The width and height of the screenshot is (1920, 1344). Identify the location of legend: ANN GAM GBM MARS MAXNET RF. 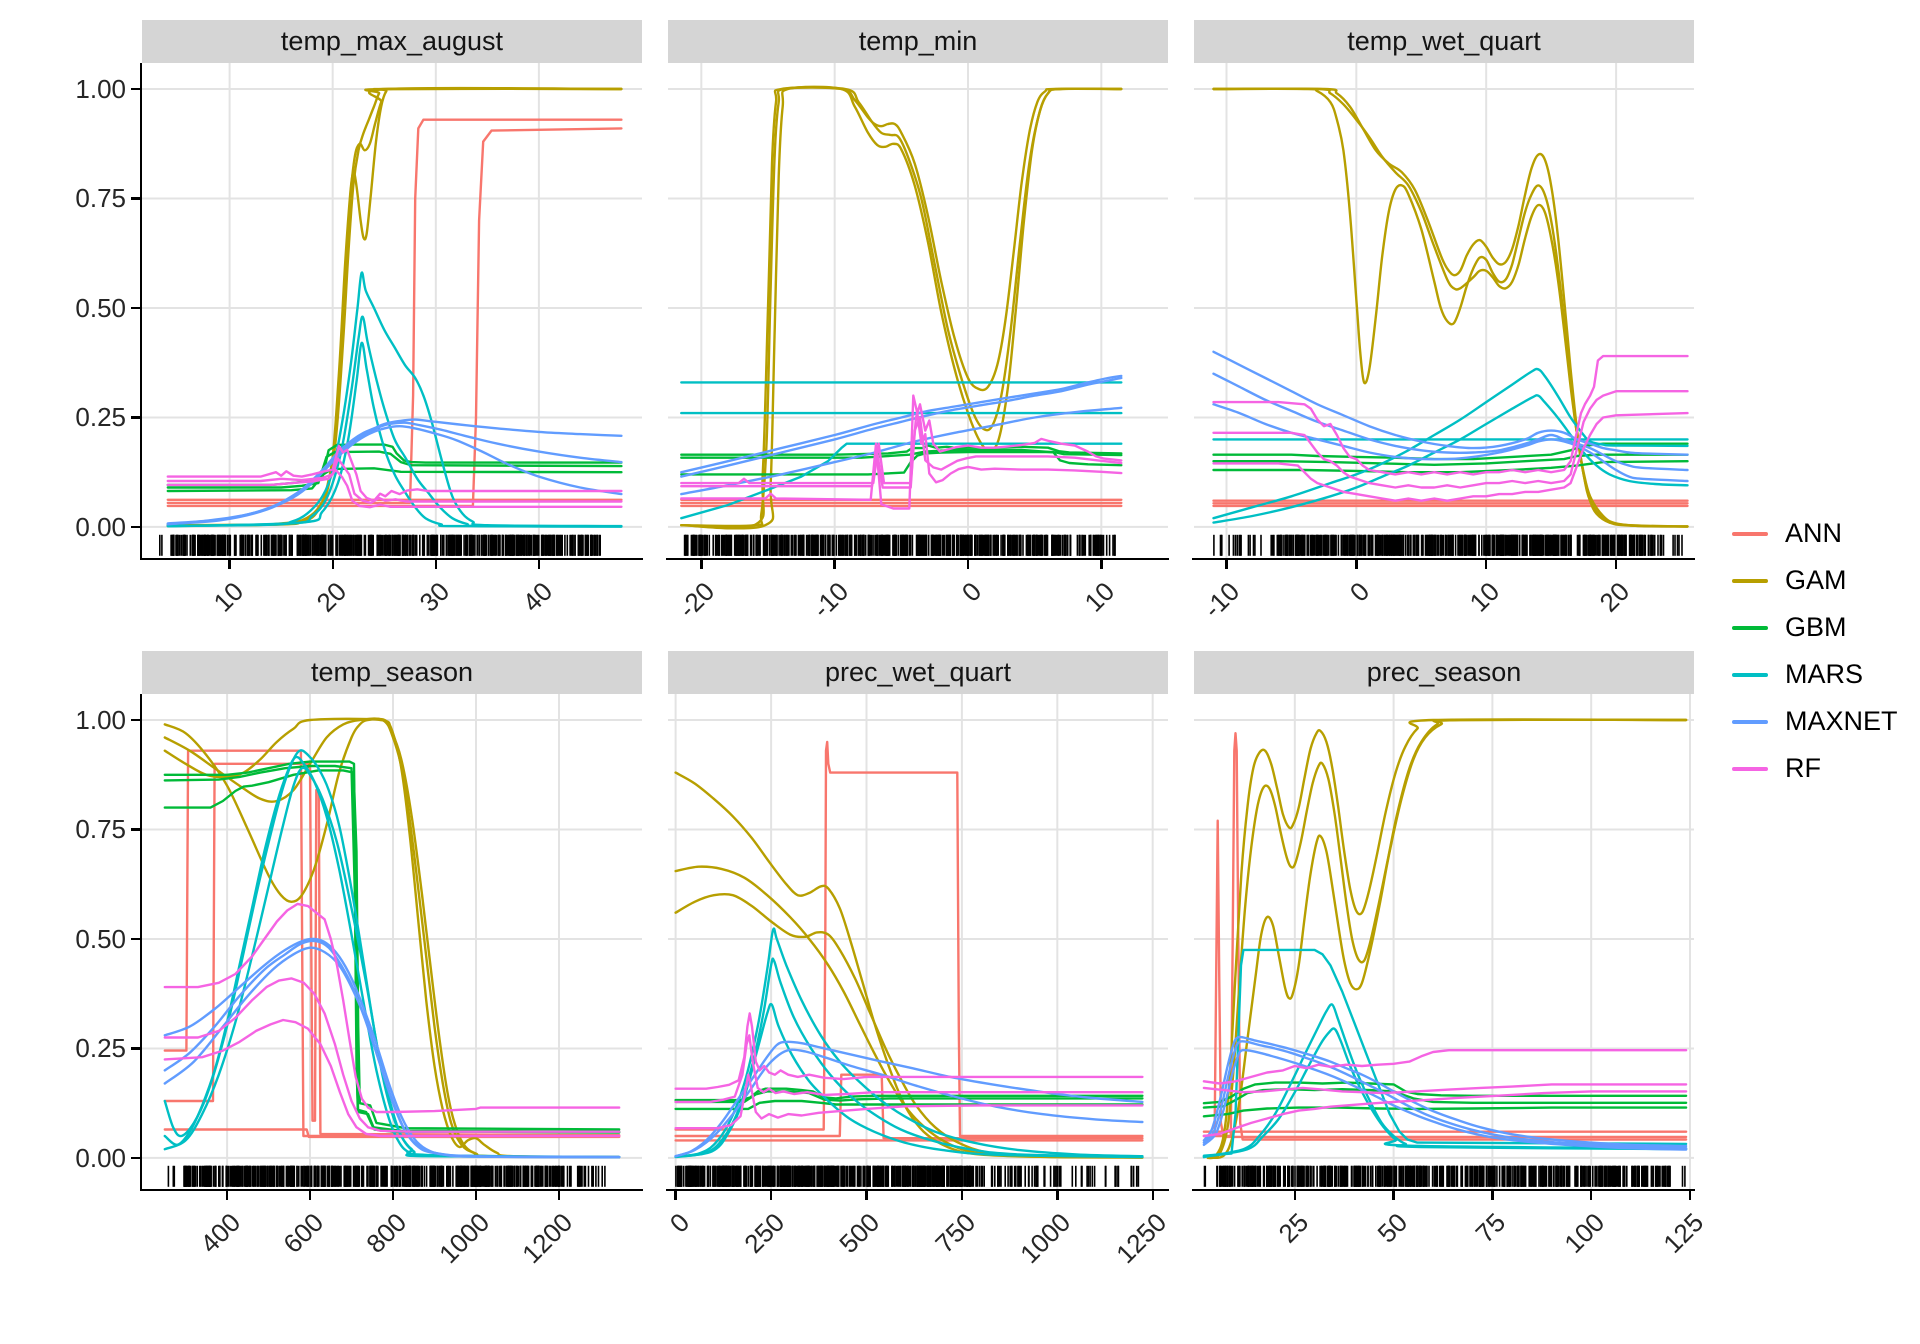
(1826, 651).